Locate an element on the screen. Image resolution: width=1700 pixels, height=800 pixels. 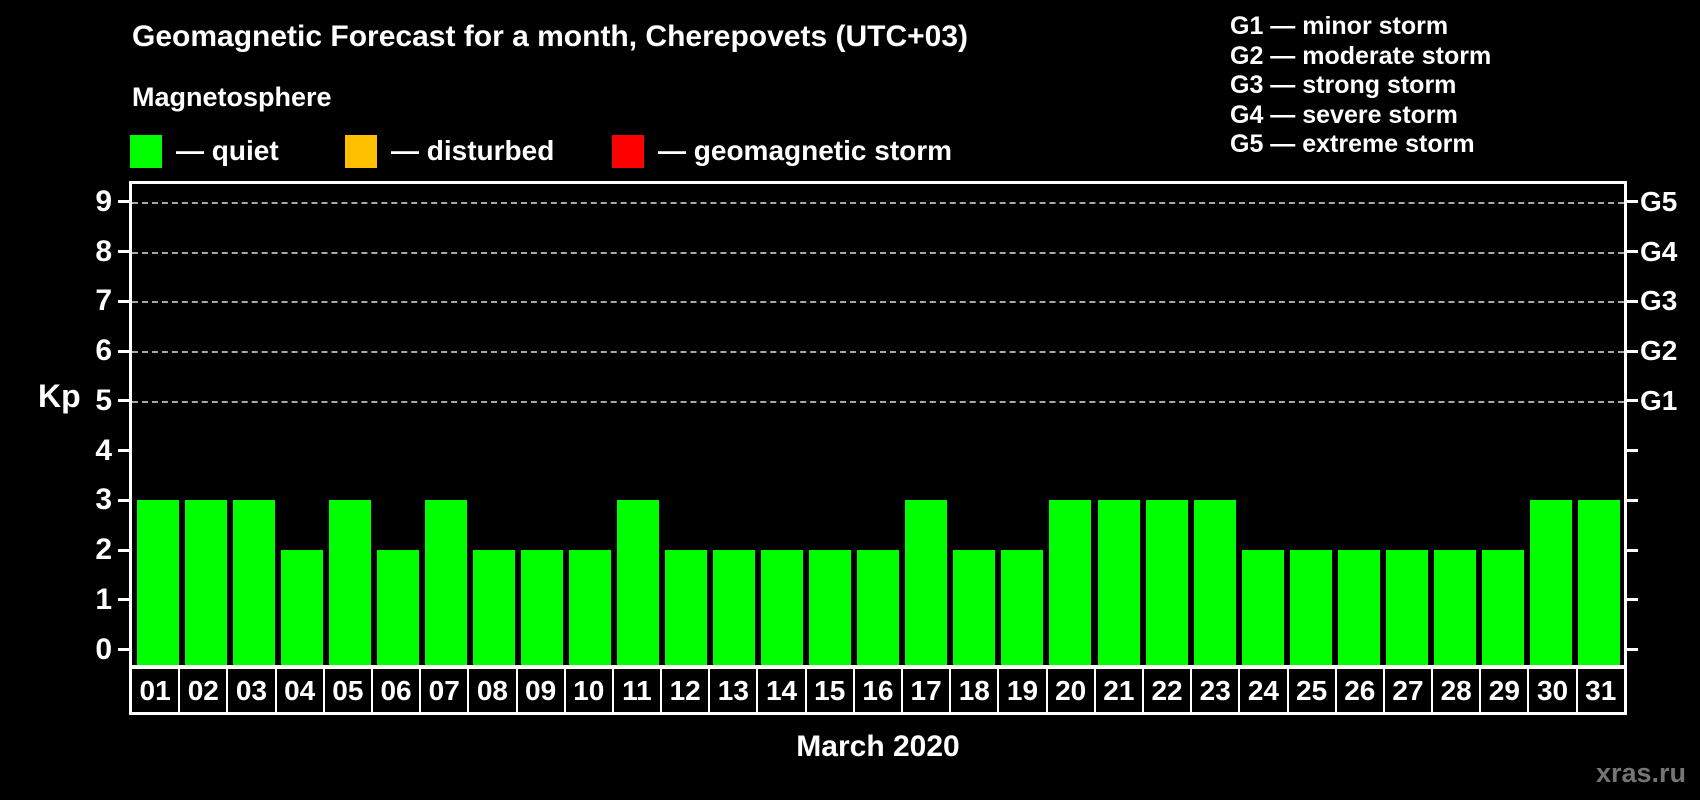
left-tick-kp3 is located at coordinates (123, 500).